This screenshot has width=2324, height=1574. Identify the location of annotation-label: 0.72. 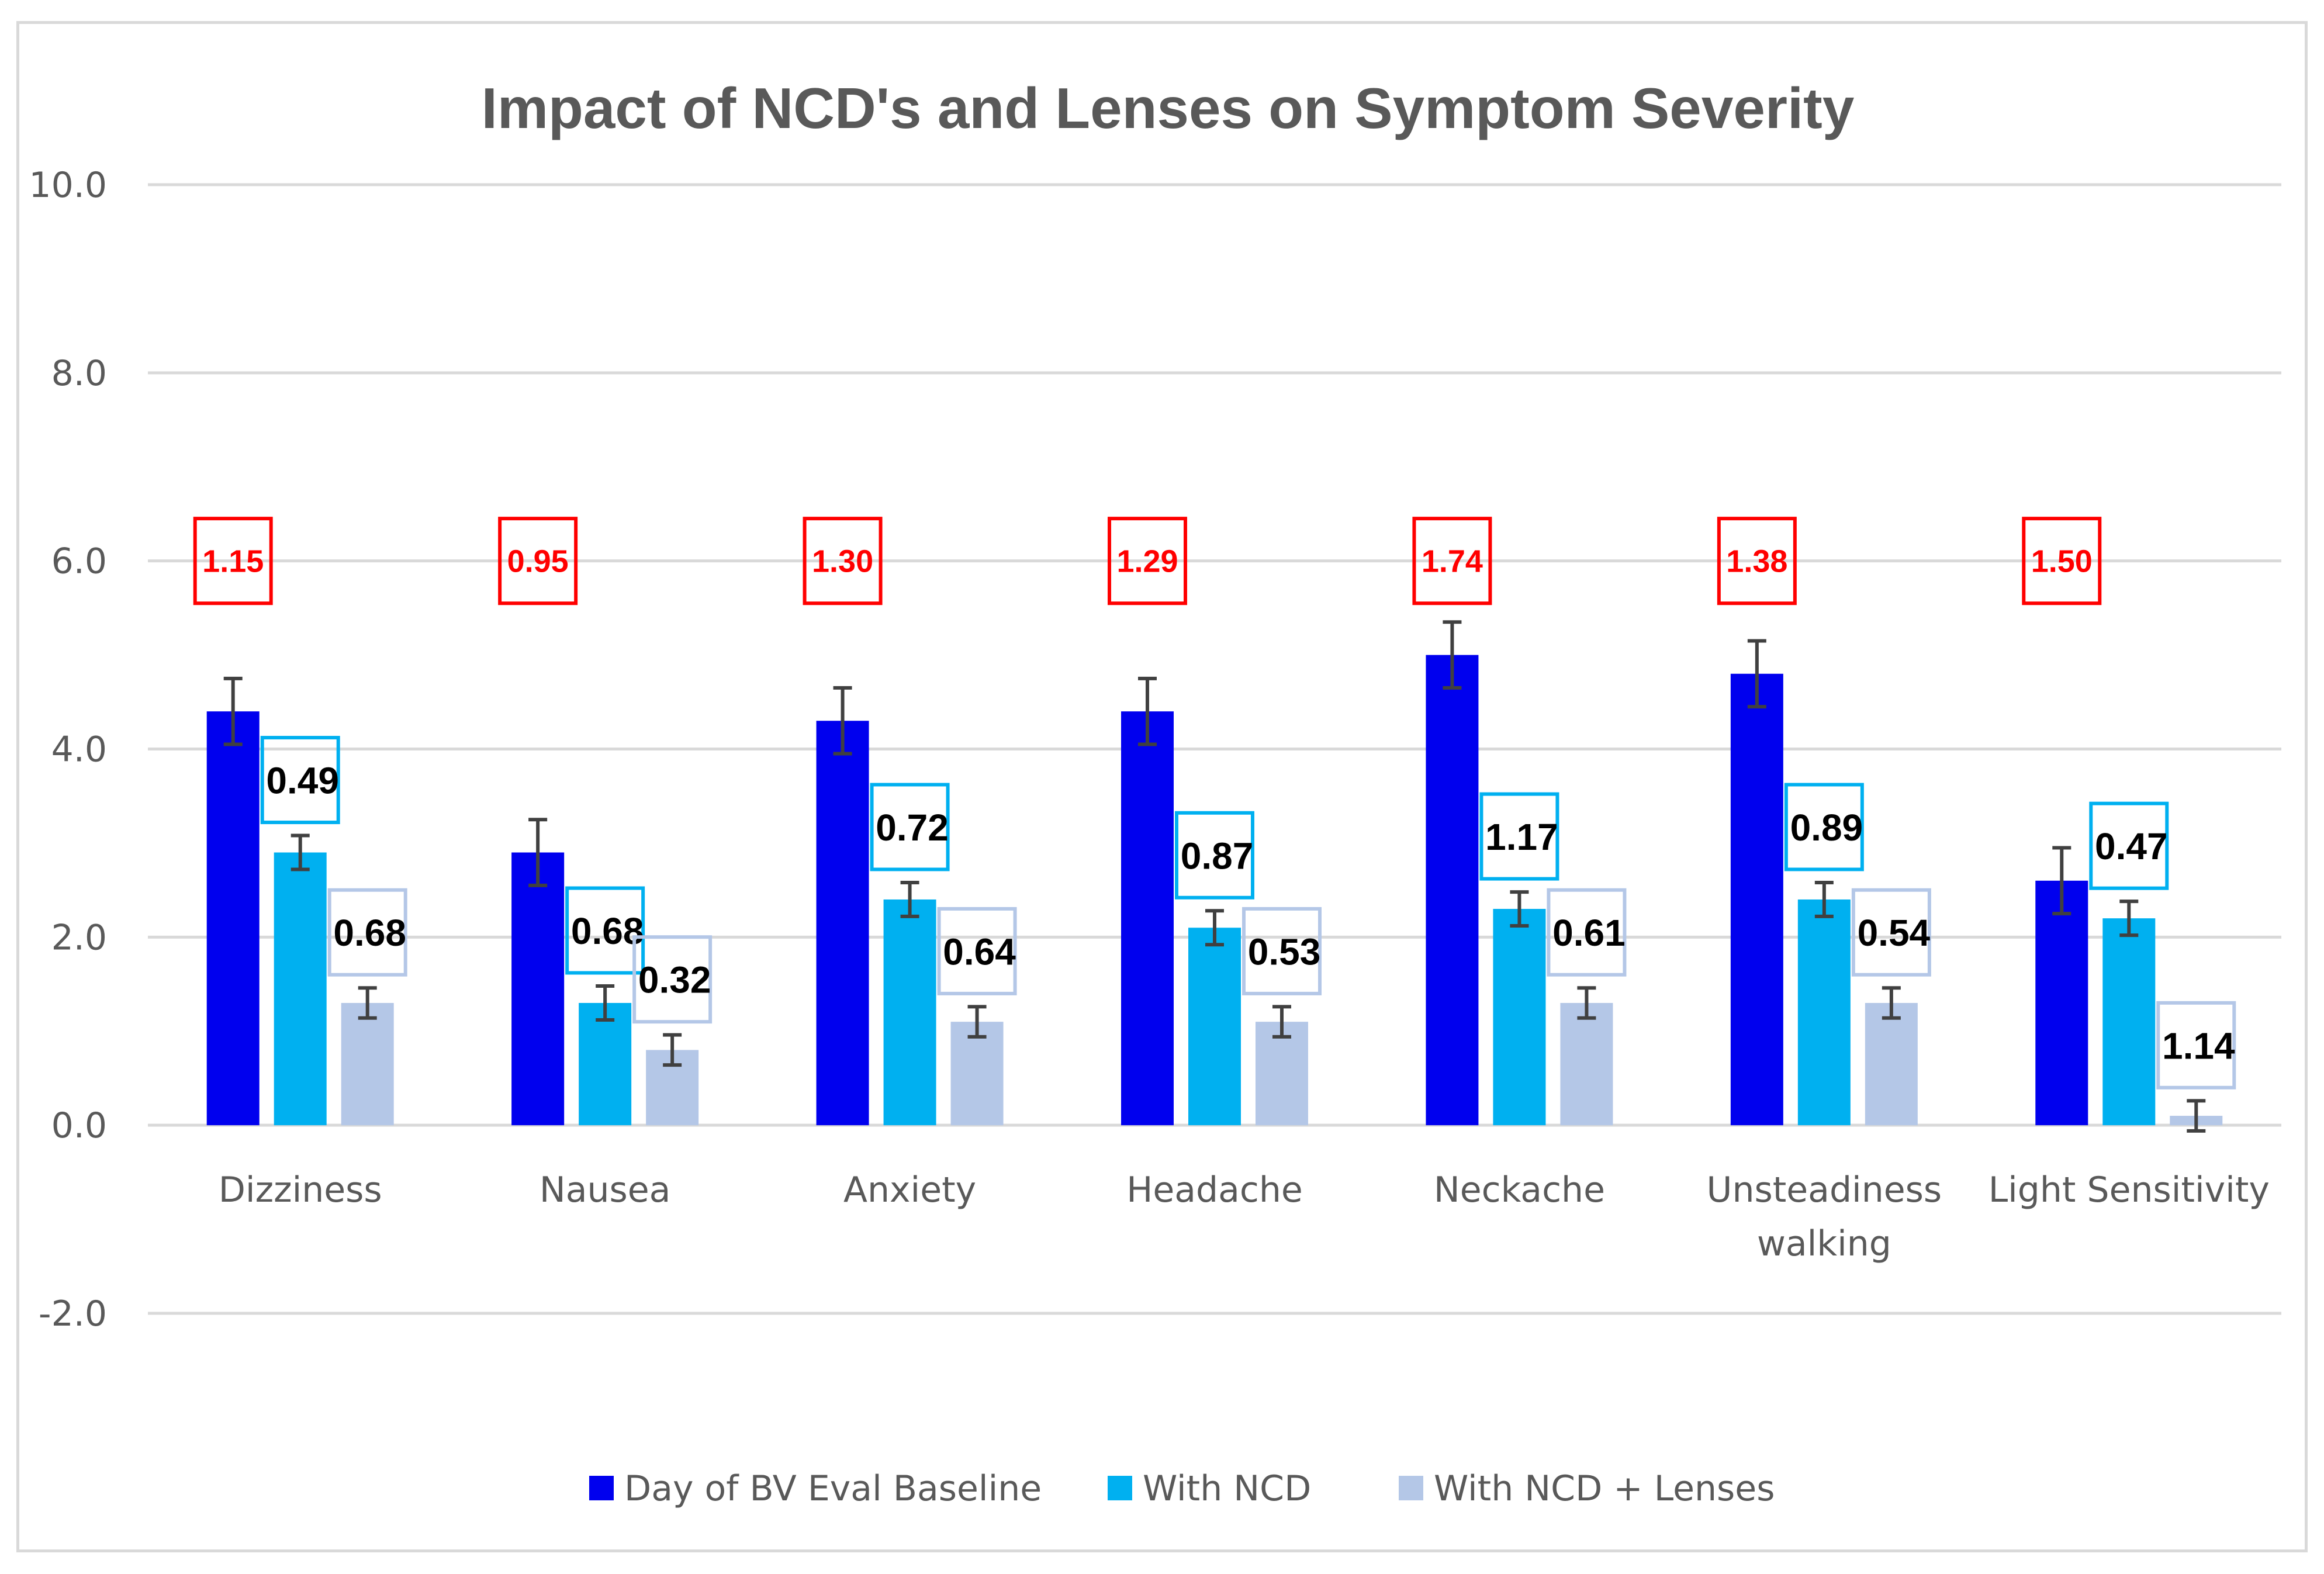
(912, 828).